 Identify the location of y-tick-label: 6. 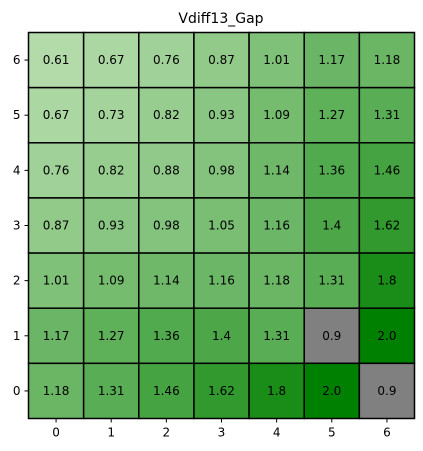
(17, 60).